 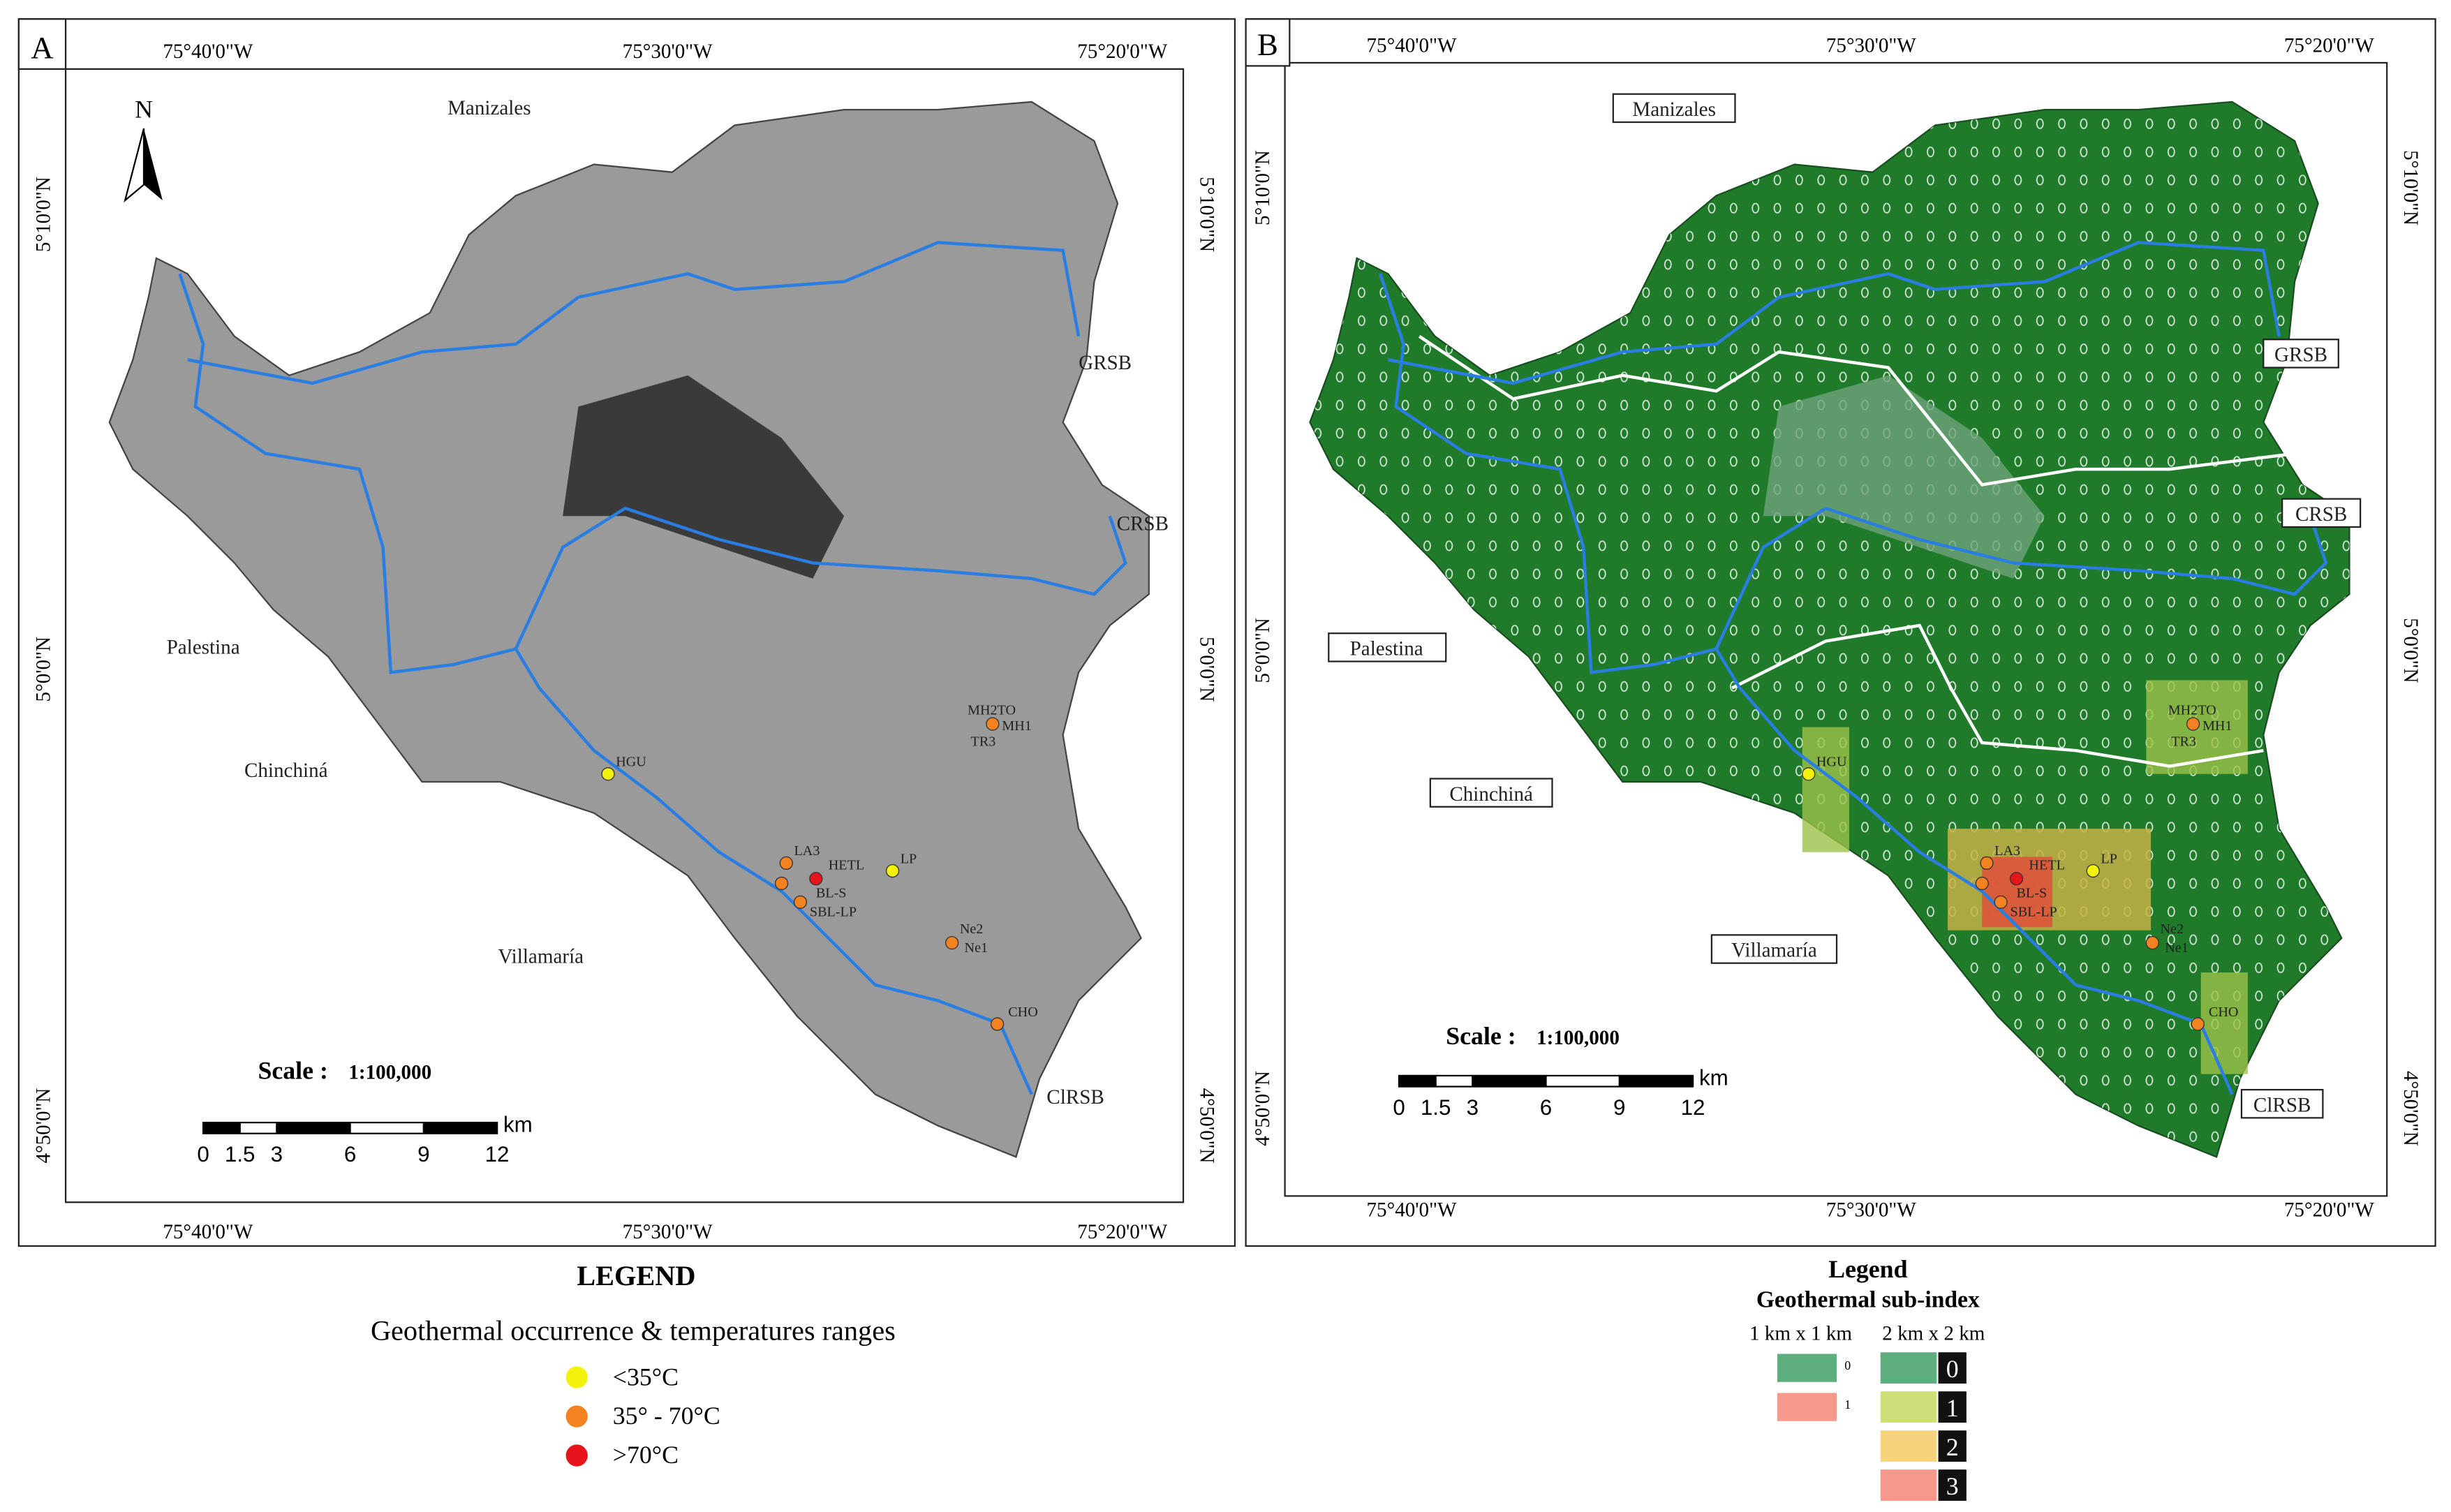 I want to click on legend-label: >70°C, so click(x=646, y=1455).